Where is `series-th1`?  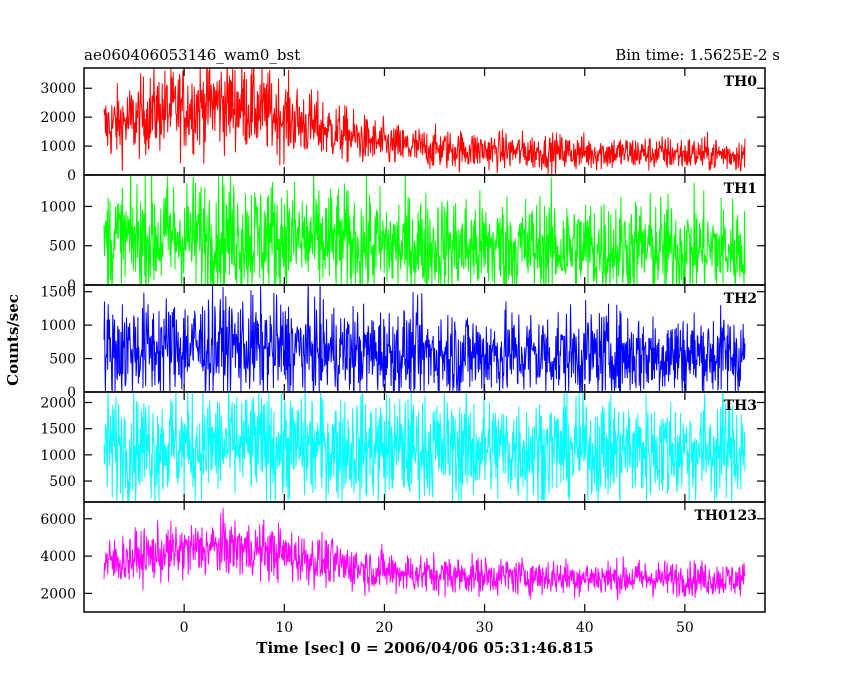 series-th1 is located at coordinates (424, 230).